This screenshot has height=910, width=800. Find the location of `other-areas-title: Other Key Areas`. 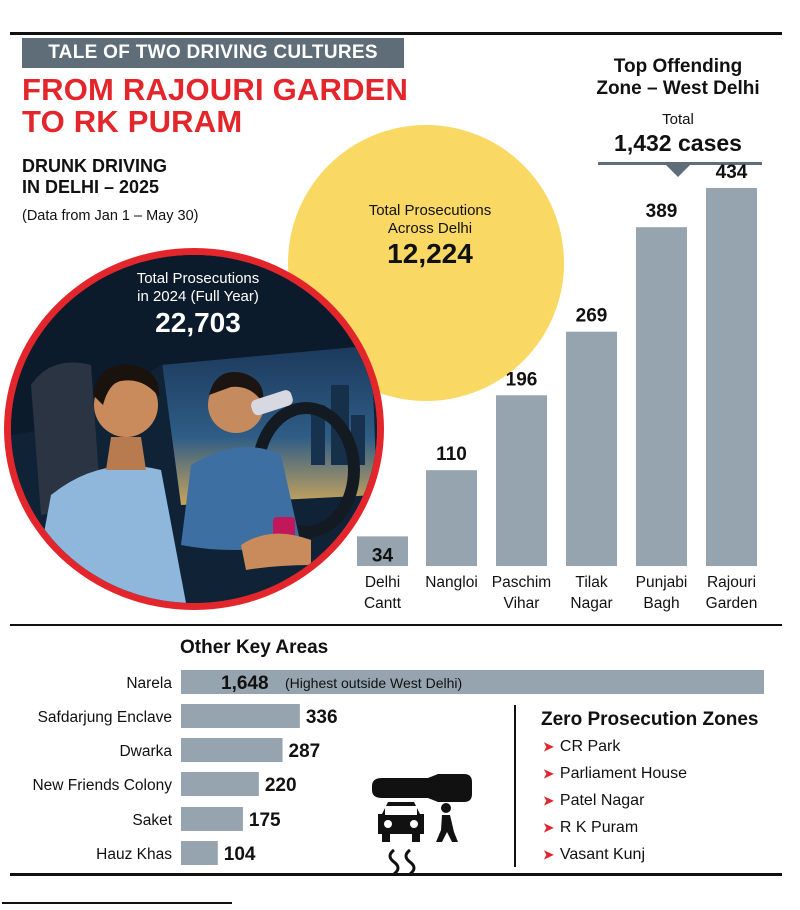

other-areas-title: Other Key Areas is located at coordinates (254, 647).